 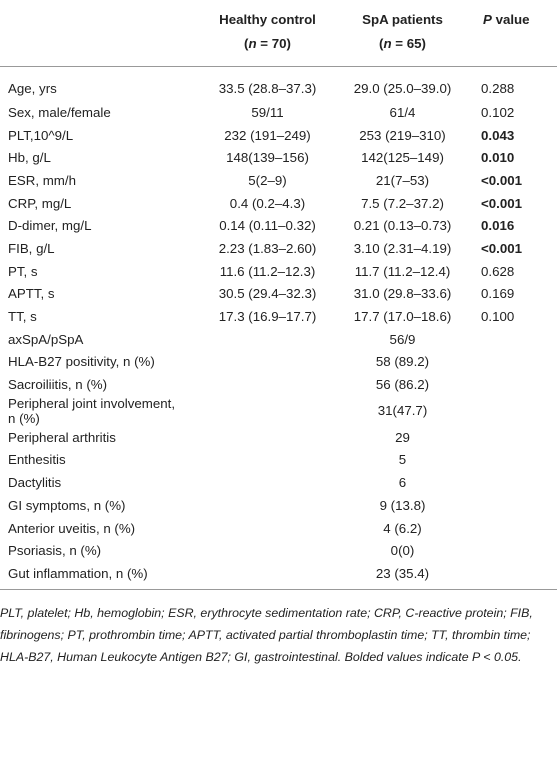 I want to click on header-italic: P, so click(x=487, y=19).